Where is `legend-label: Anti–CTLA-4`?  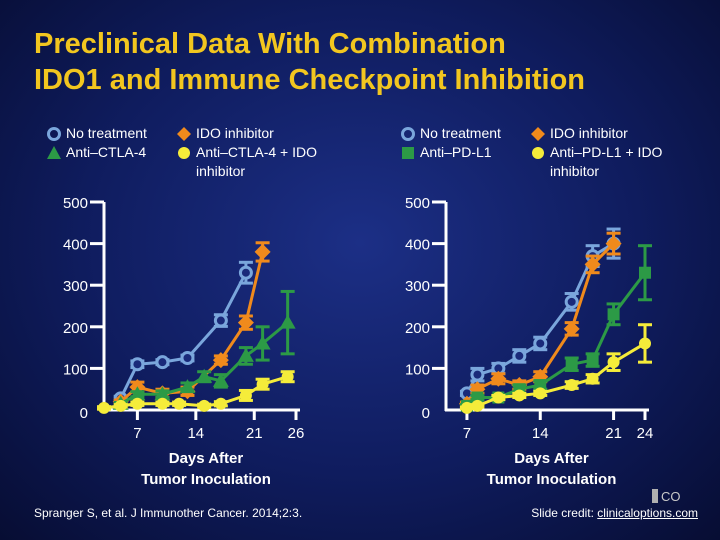 legend-label: Anti–CTLA-4 is located at coordinates (106, 152).